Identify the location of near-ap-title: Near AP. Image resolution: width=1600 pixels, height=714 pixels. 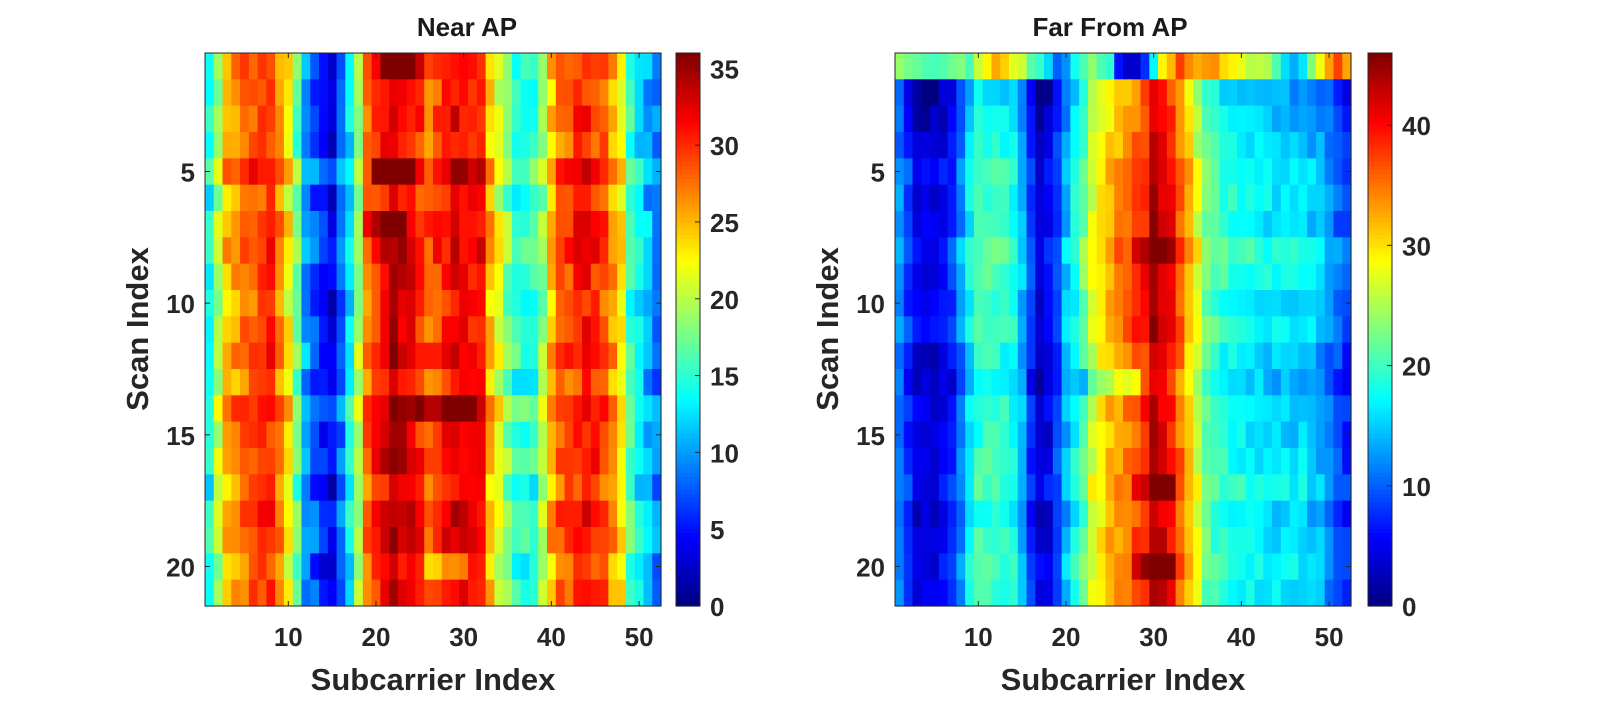
(467, 27).